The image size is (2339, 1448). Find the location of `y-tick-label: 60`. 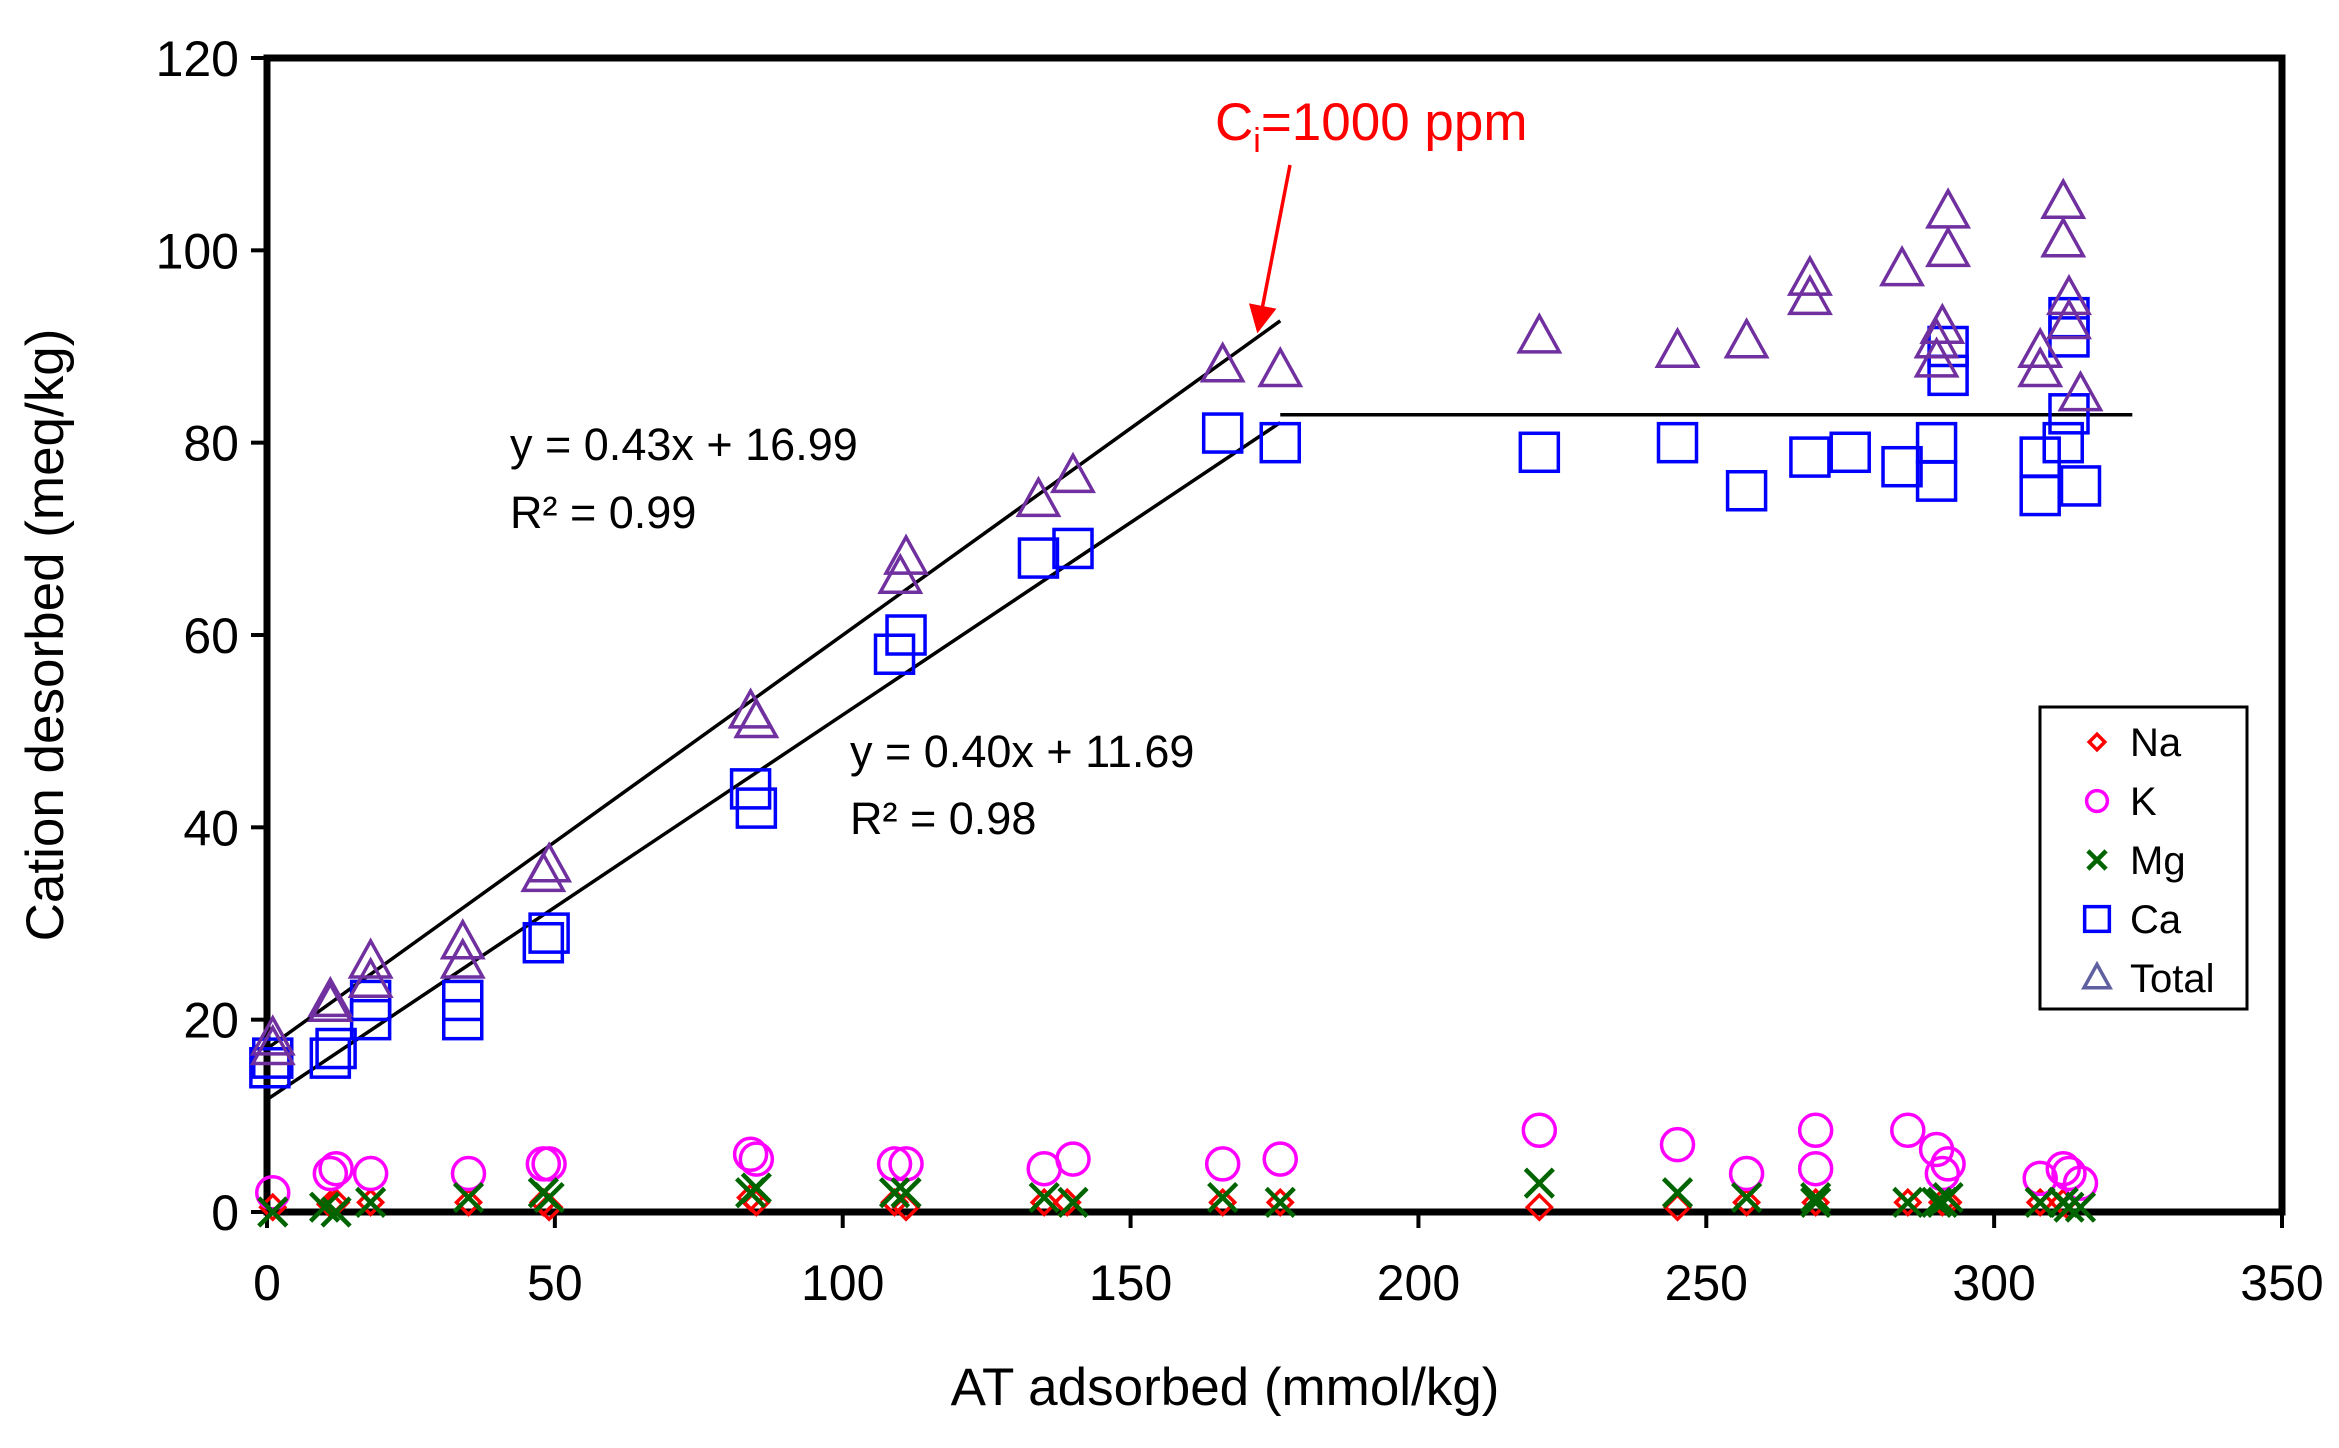

y-tick-label: 60 is located at coordinates (211, 636).